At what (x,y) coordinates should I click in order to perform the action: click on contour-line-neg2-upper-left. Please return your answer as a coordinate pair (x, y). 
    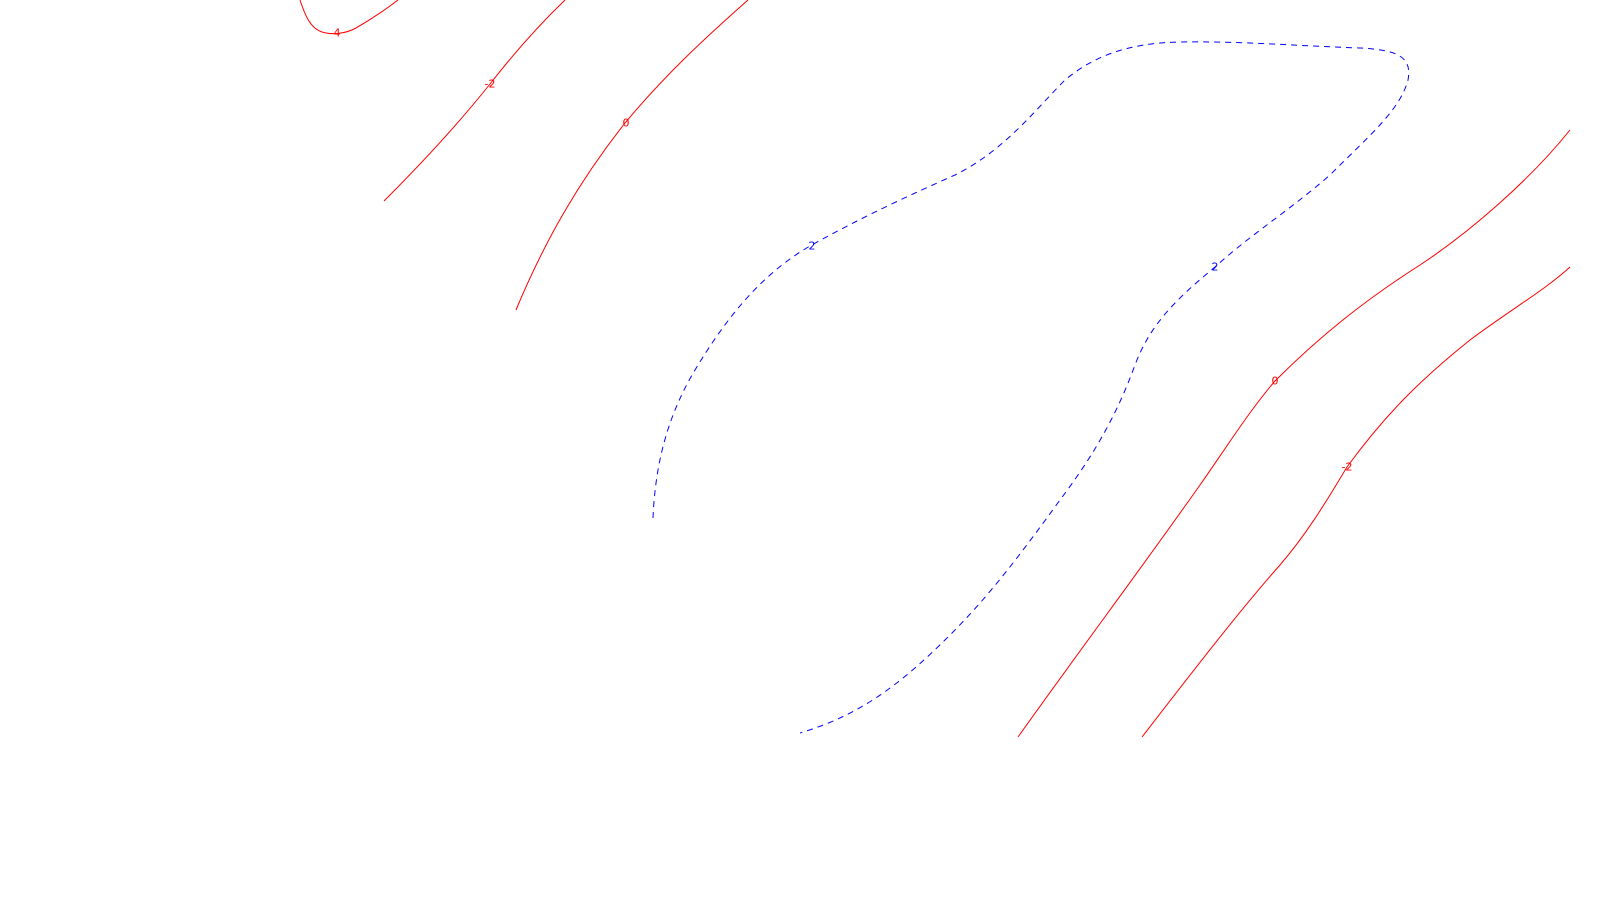
    Looking at the image, I should click on (474, 101).